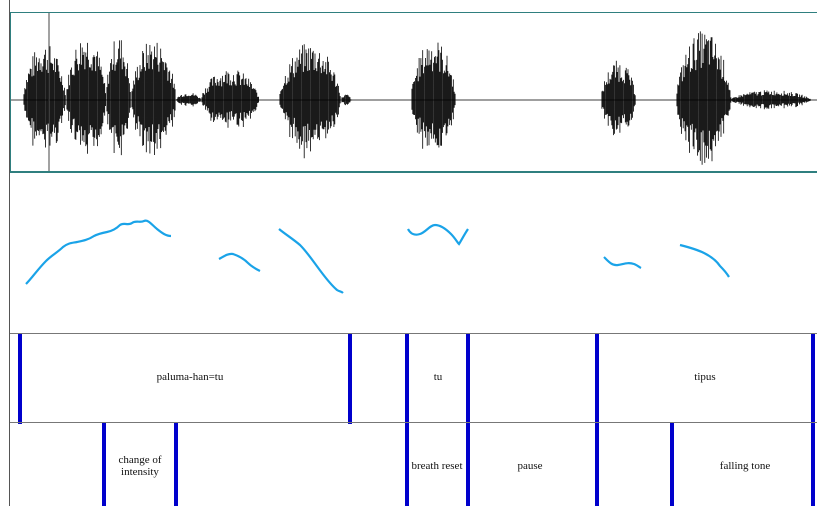  What do you see at coordinates (377, 256) in the screenshot?
I see `pitch-contour-plot` at bounding box center [377, 256].